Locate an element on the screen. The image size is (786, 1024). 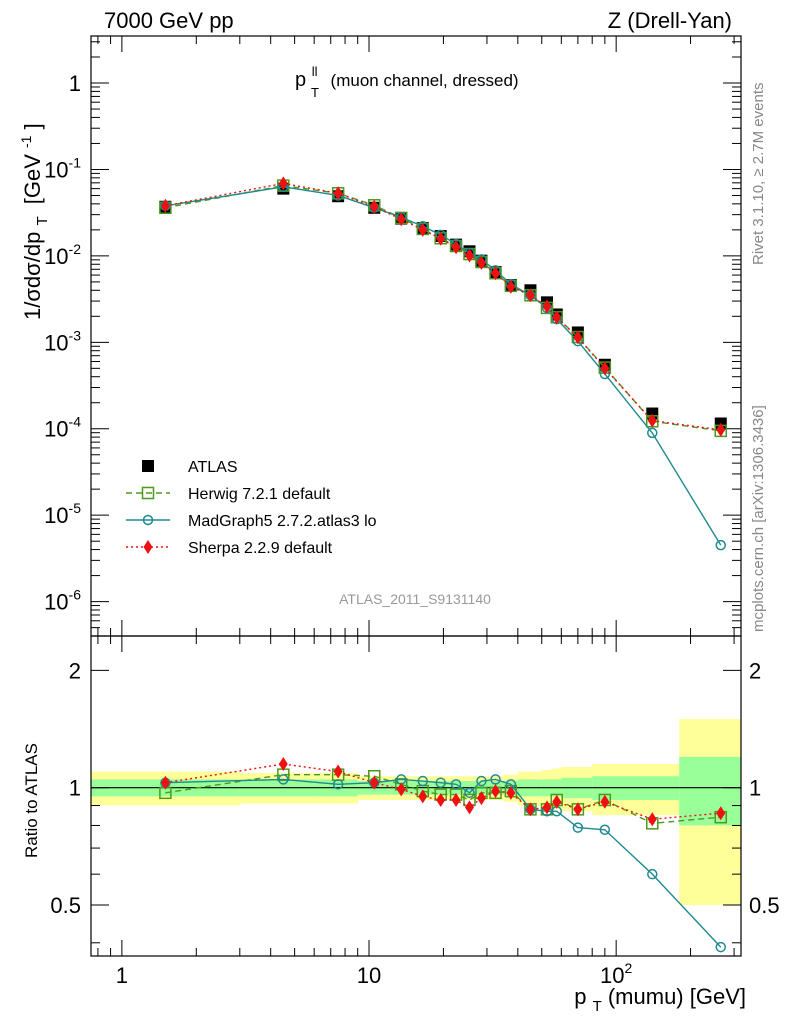
main-y-tick-label-exp: -4 is located at coordinates (75, 422).